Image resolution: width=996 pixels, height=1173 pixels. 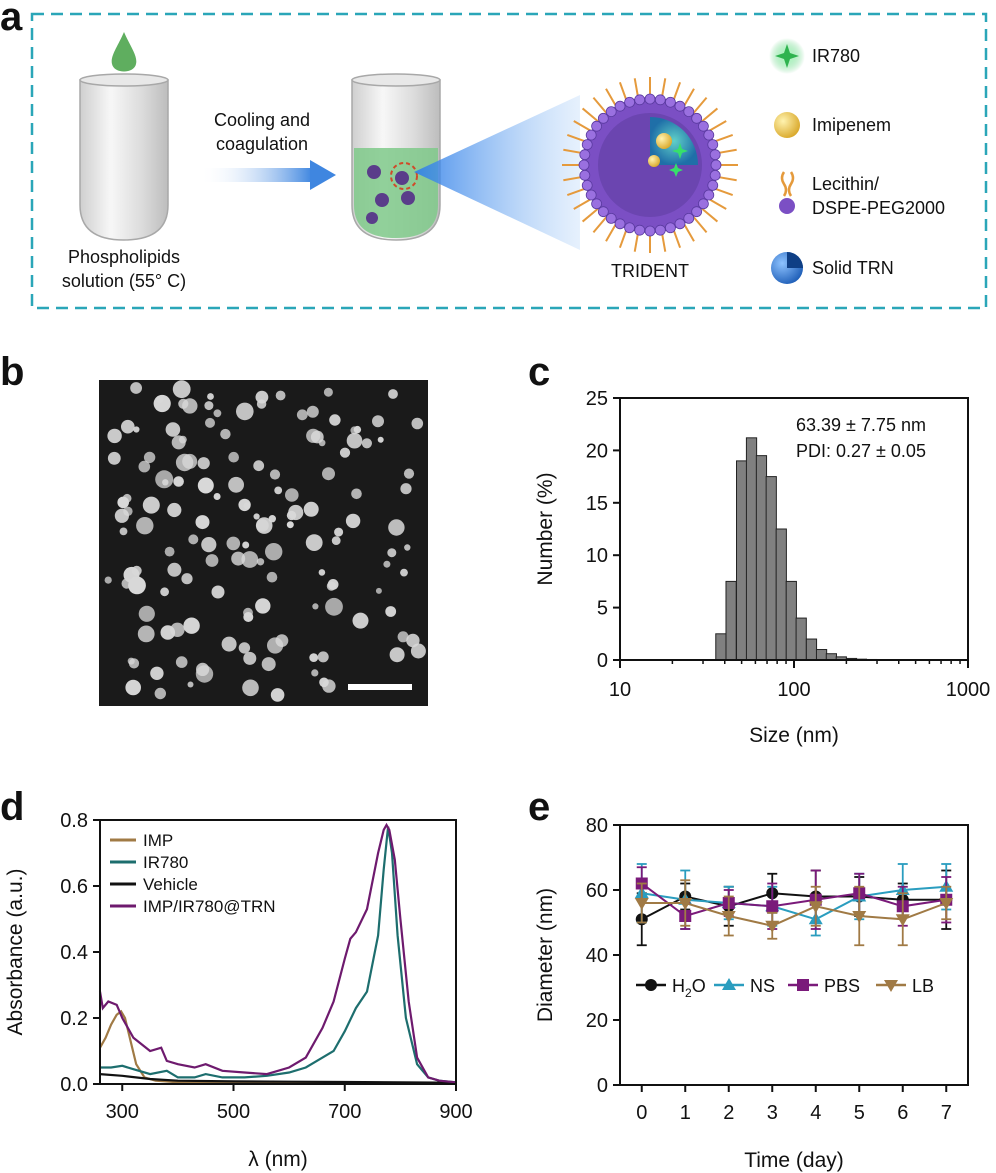 I want to click on plot-frame, so click(x=794, y=955).